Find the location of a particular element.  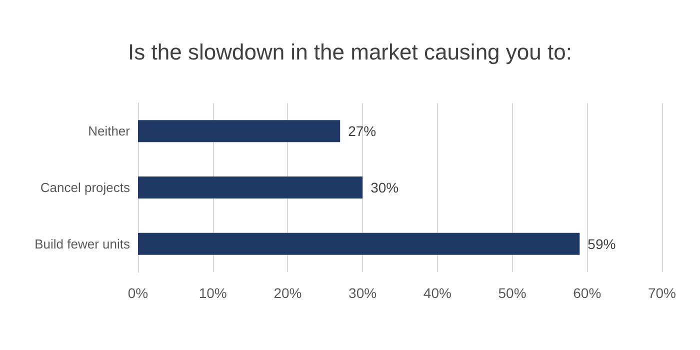

x-tick-label: 60% is located at coordinates (587, 293).